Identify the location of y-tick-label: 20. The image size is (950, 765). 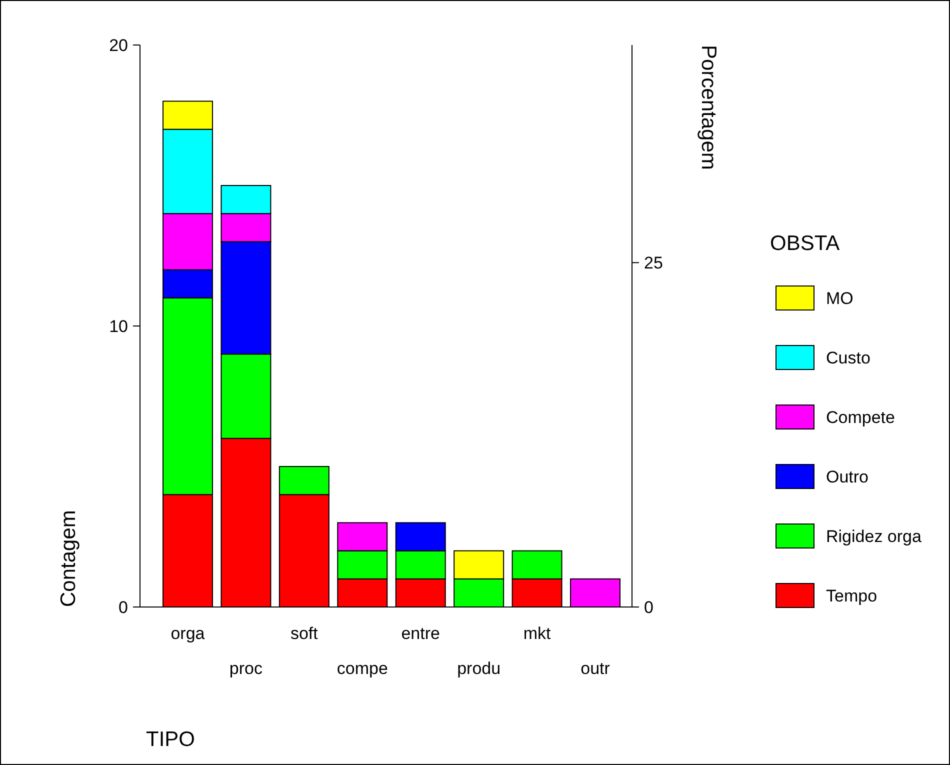
(118, 45).